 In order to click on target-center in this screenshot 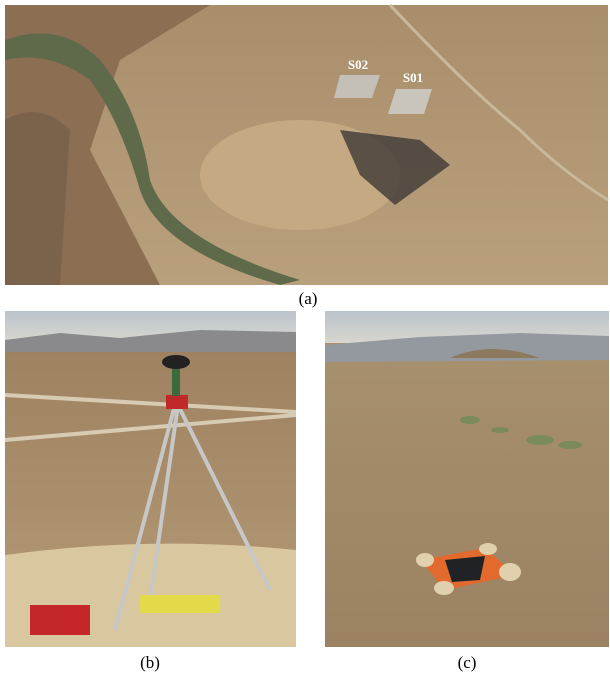, I will do `click(465, 569)`.